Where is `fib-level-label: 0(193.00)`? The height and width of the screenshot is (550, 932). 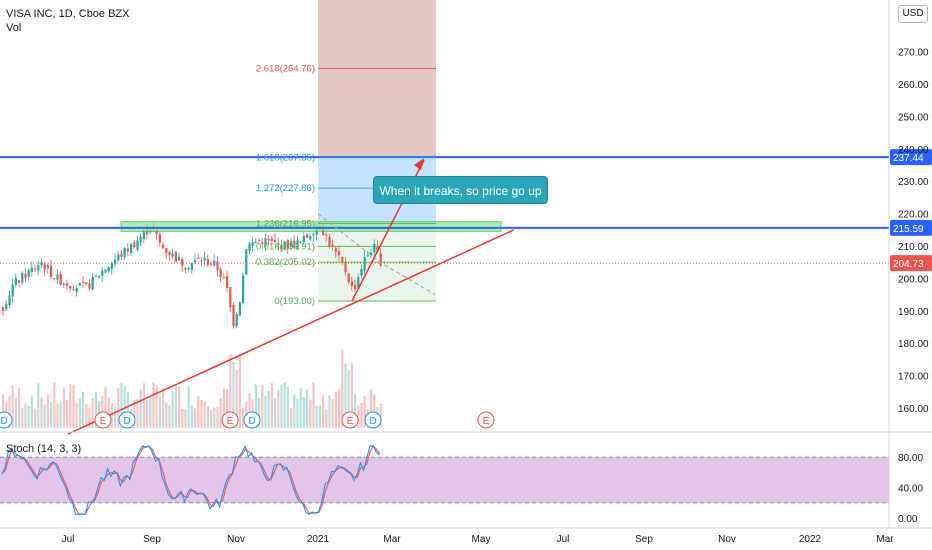
fib-level-label: 0(193.00) is located at coordinates (294, 301).